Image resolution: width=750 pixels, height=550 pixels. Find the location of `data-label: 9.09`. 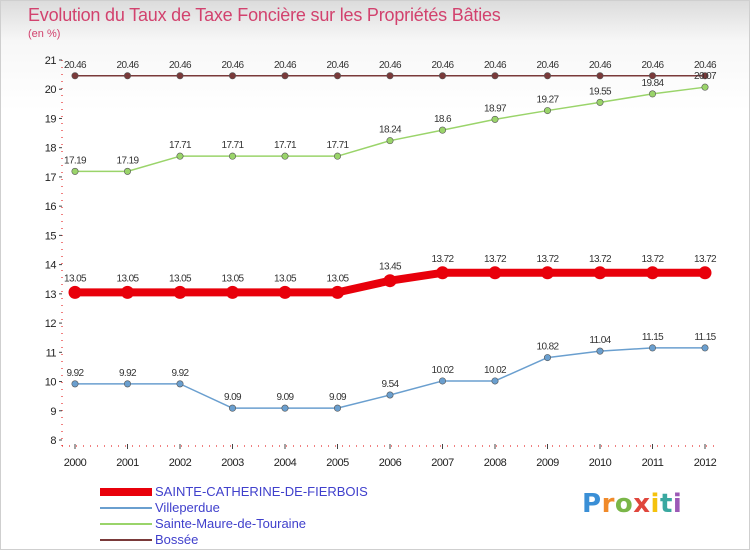

data-label: 9.09 is located at coordinates (338, 397).